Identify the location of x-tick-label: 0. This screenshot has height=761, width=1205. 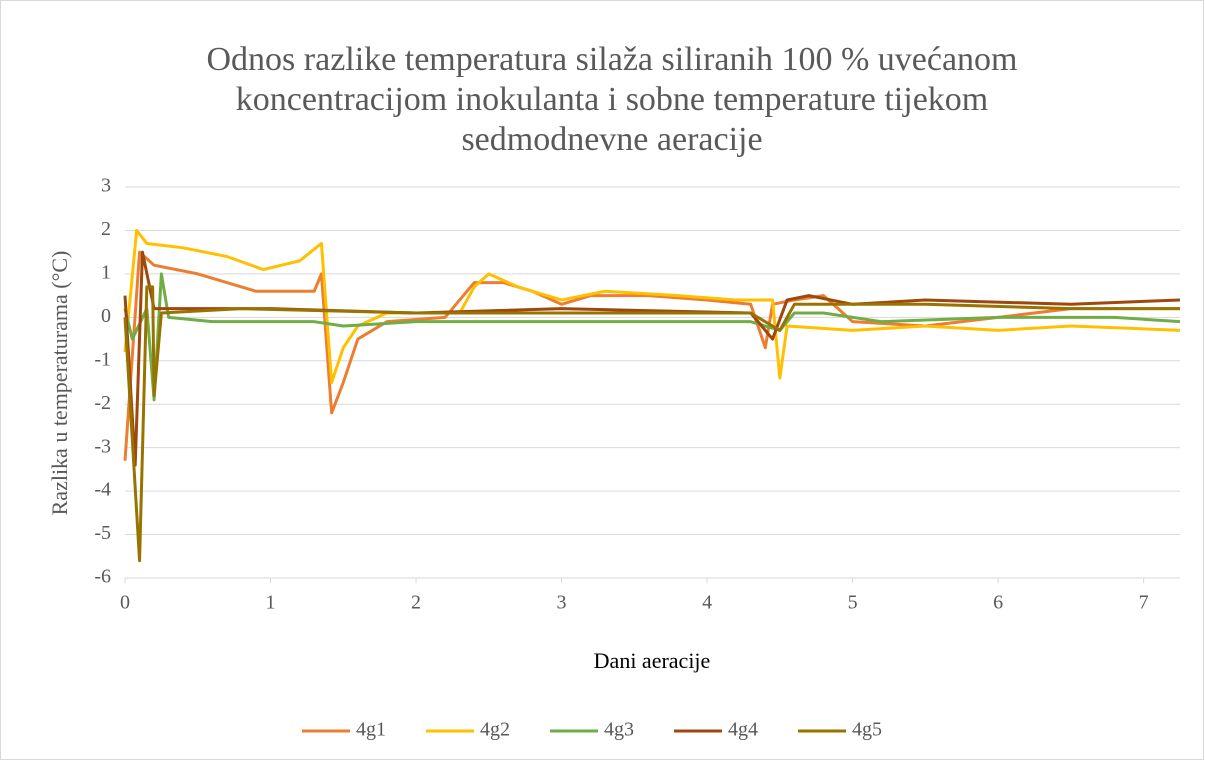
(125, 603).